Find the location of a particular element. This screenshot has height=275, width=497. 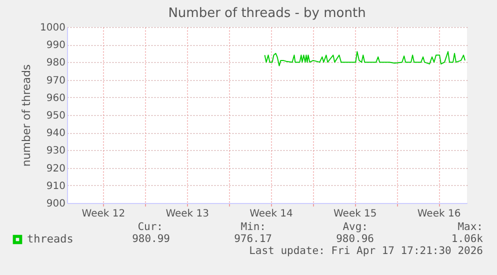

chart-title: Number of threads - by month is located at coordinates (267, 13).